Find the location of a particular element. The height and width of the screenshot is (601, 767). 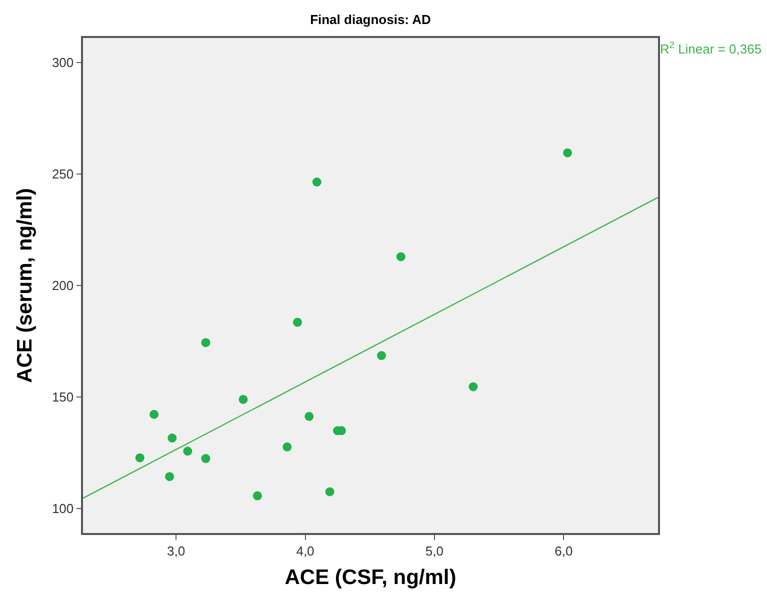

x-tick-label: 5,0 is located at coordinates (434, 550).